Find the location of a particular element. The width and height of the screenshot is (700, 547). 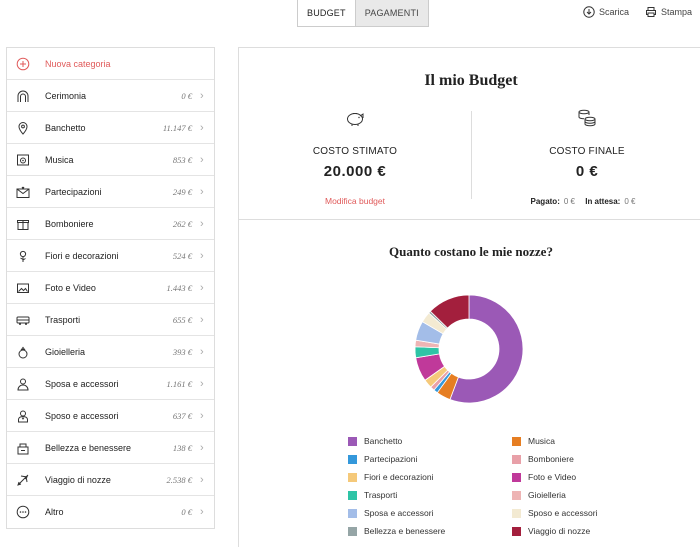

sidebar-item-musica: Musica 853 € › is located at coordinates (110, 160).